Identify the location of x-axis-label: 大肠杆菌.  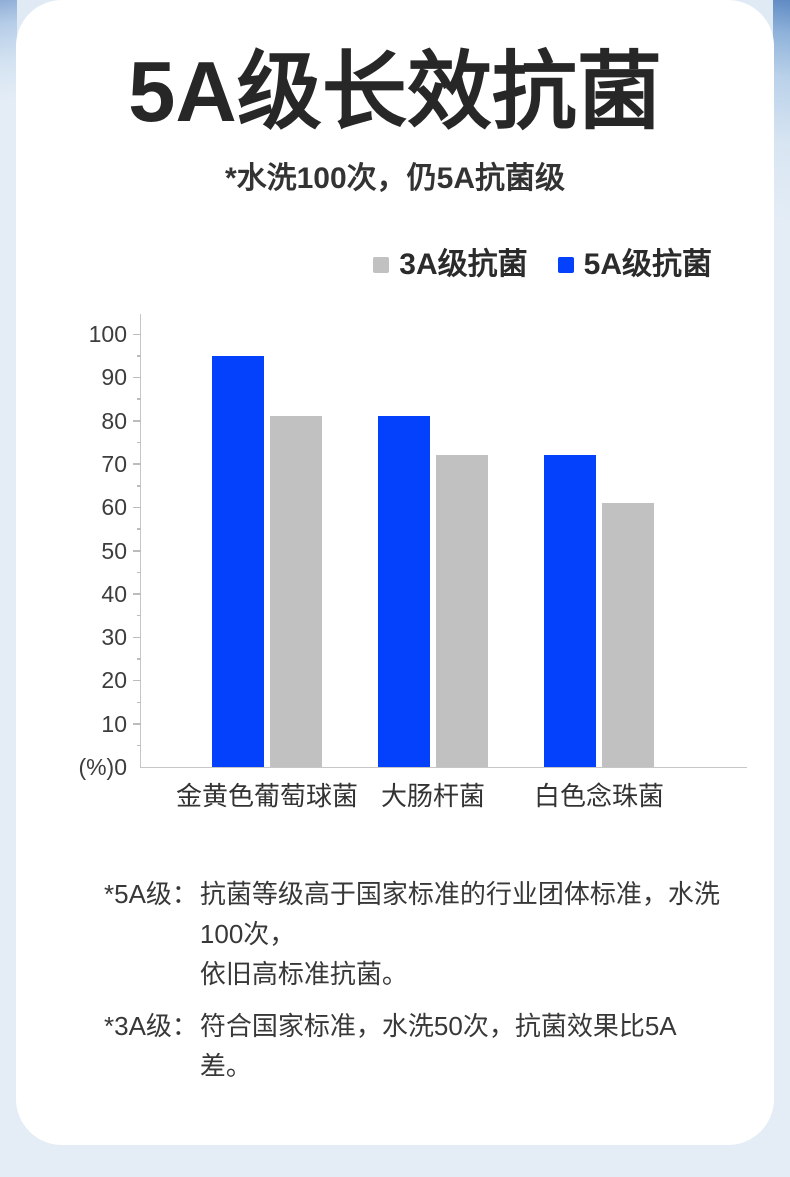
(432, 796).